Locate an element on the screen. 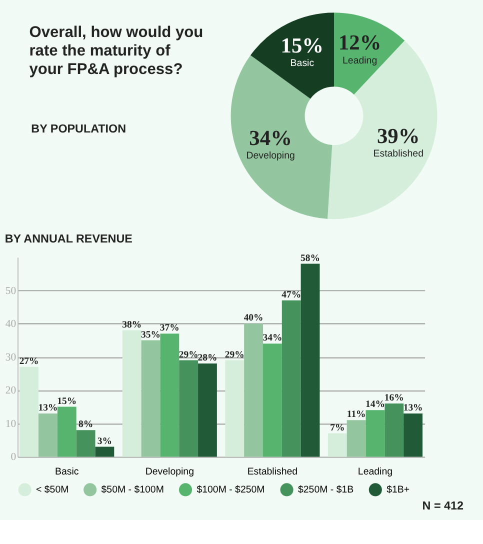 The height and width of the screenshot is (544, 483). slice-label: Basic is located at coordinates (302, 64).